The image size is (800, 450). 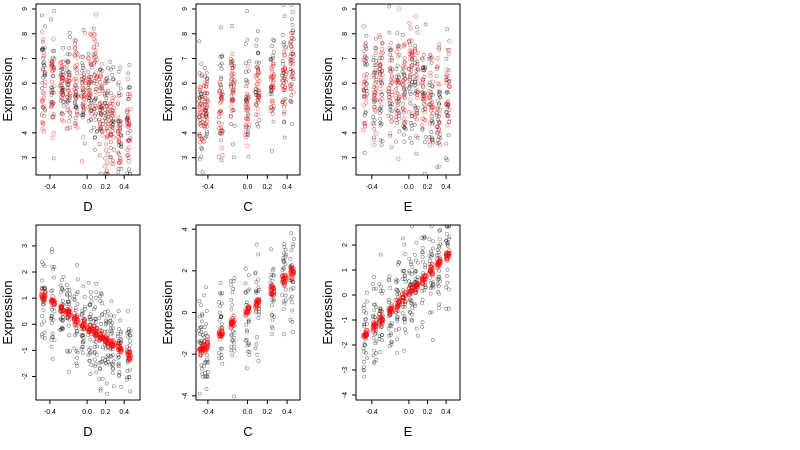 I want to click on y-tick-label: 6, so click(x=25, y=83).